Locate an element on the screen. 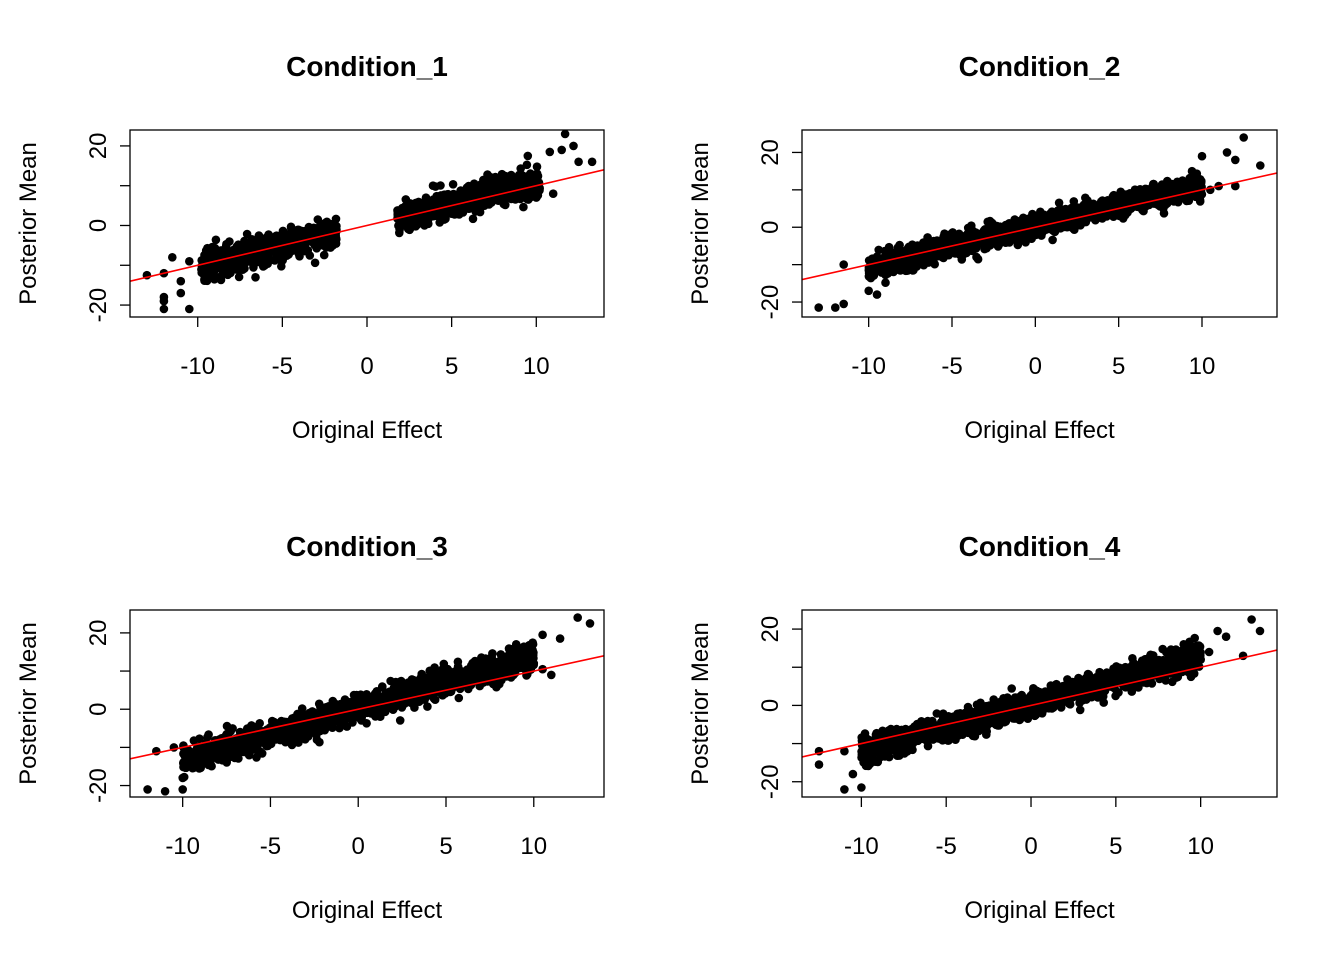 This screenshot has height=960, width=1344. x-tick-label: 5 is located at coordinates (445, 846).